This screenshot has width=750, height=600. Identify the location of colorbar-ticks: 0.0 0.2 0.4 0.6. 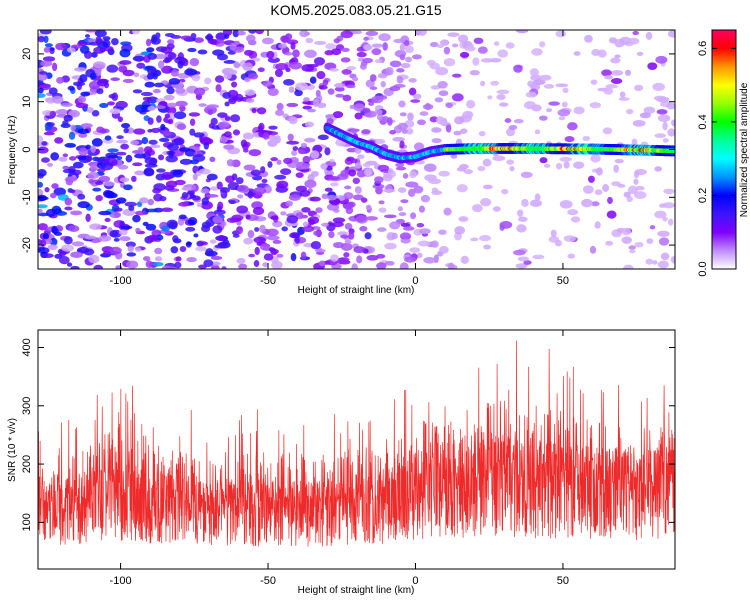
(717, 153).